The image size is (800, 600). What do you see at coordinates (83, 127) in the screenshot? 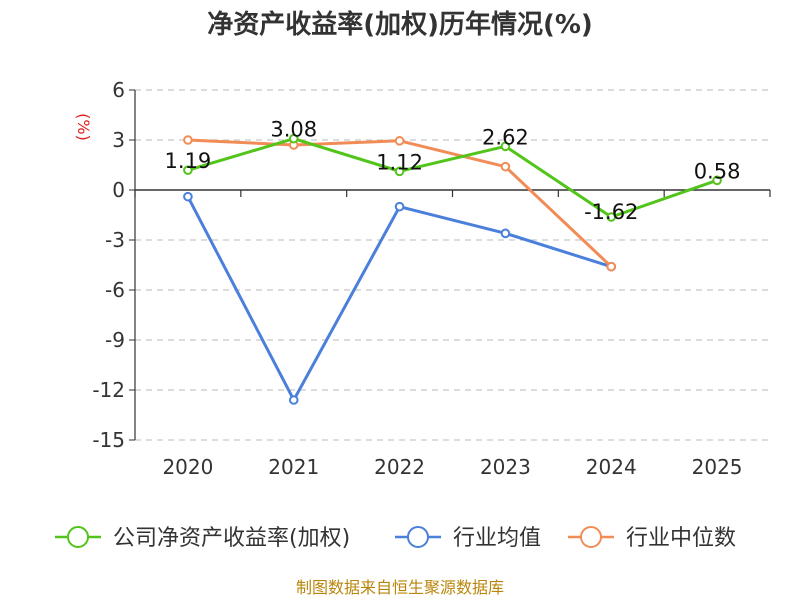
I see `y-axis-label: (%)` at bounding box center [83, 127].